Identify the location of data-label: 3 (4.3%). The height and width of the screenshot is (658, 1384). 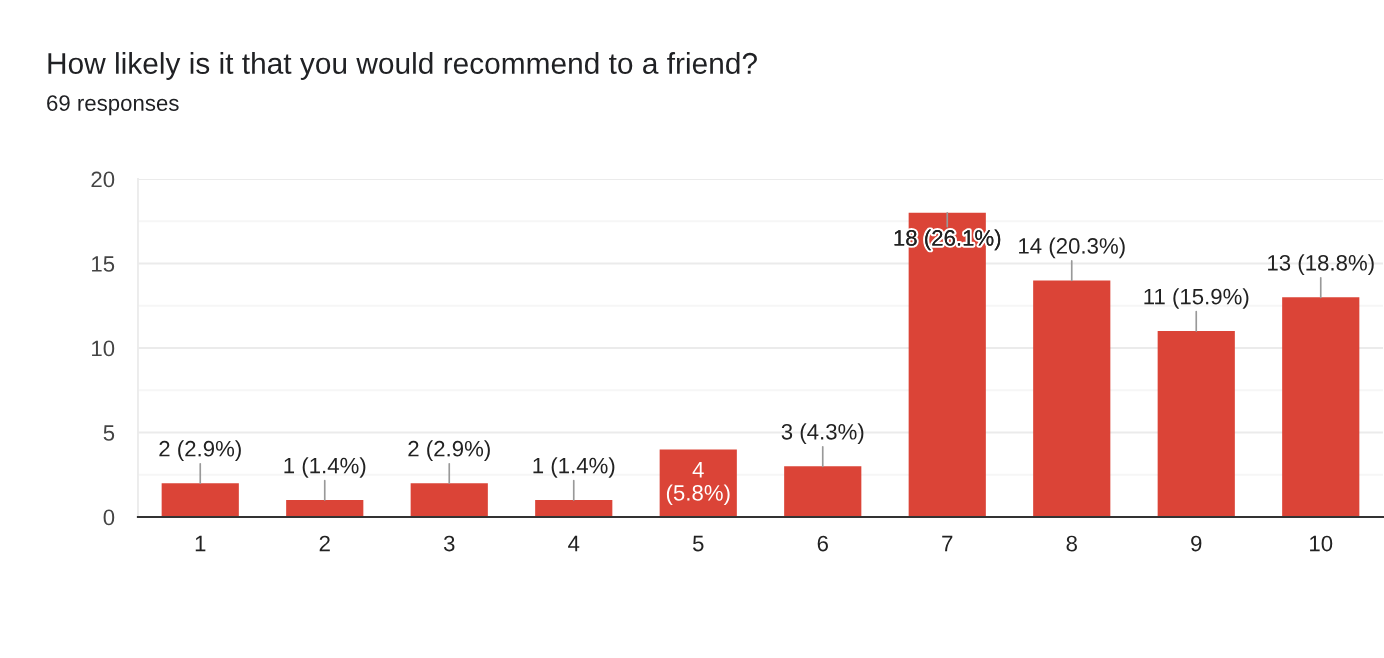
(822, 434).